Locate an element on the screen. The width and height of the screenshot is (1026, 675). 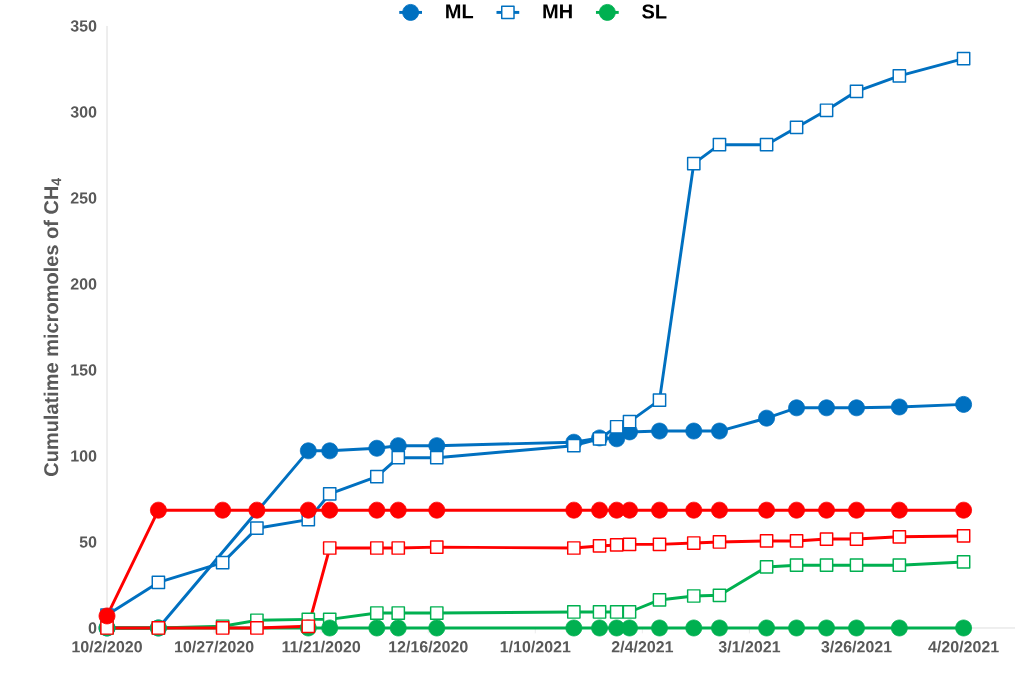
y-tick-label: 50 is located at coordinates (88, 542).